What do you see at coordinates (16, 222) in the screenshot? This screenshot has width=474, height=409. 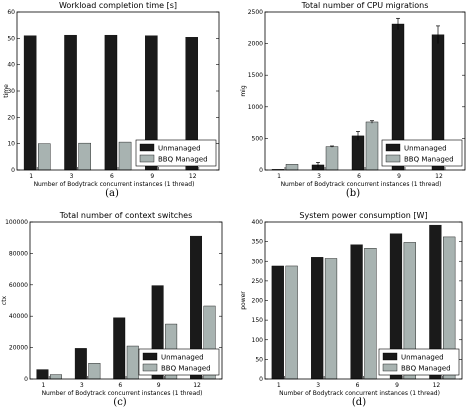 I see `y-tick-label: 100000` at bounding box center [16, 222].